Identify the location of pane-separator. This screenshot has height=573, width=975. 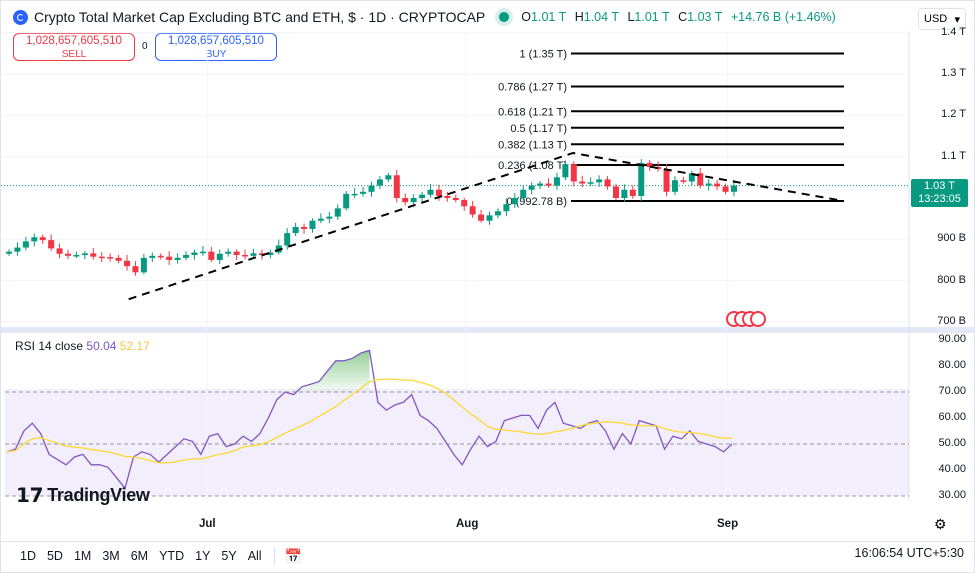
(488, 330).